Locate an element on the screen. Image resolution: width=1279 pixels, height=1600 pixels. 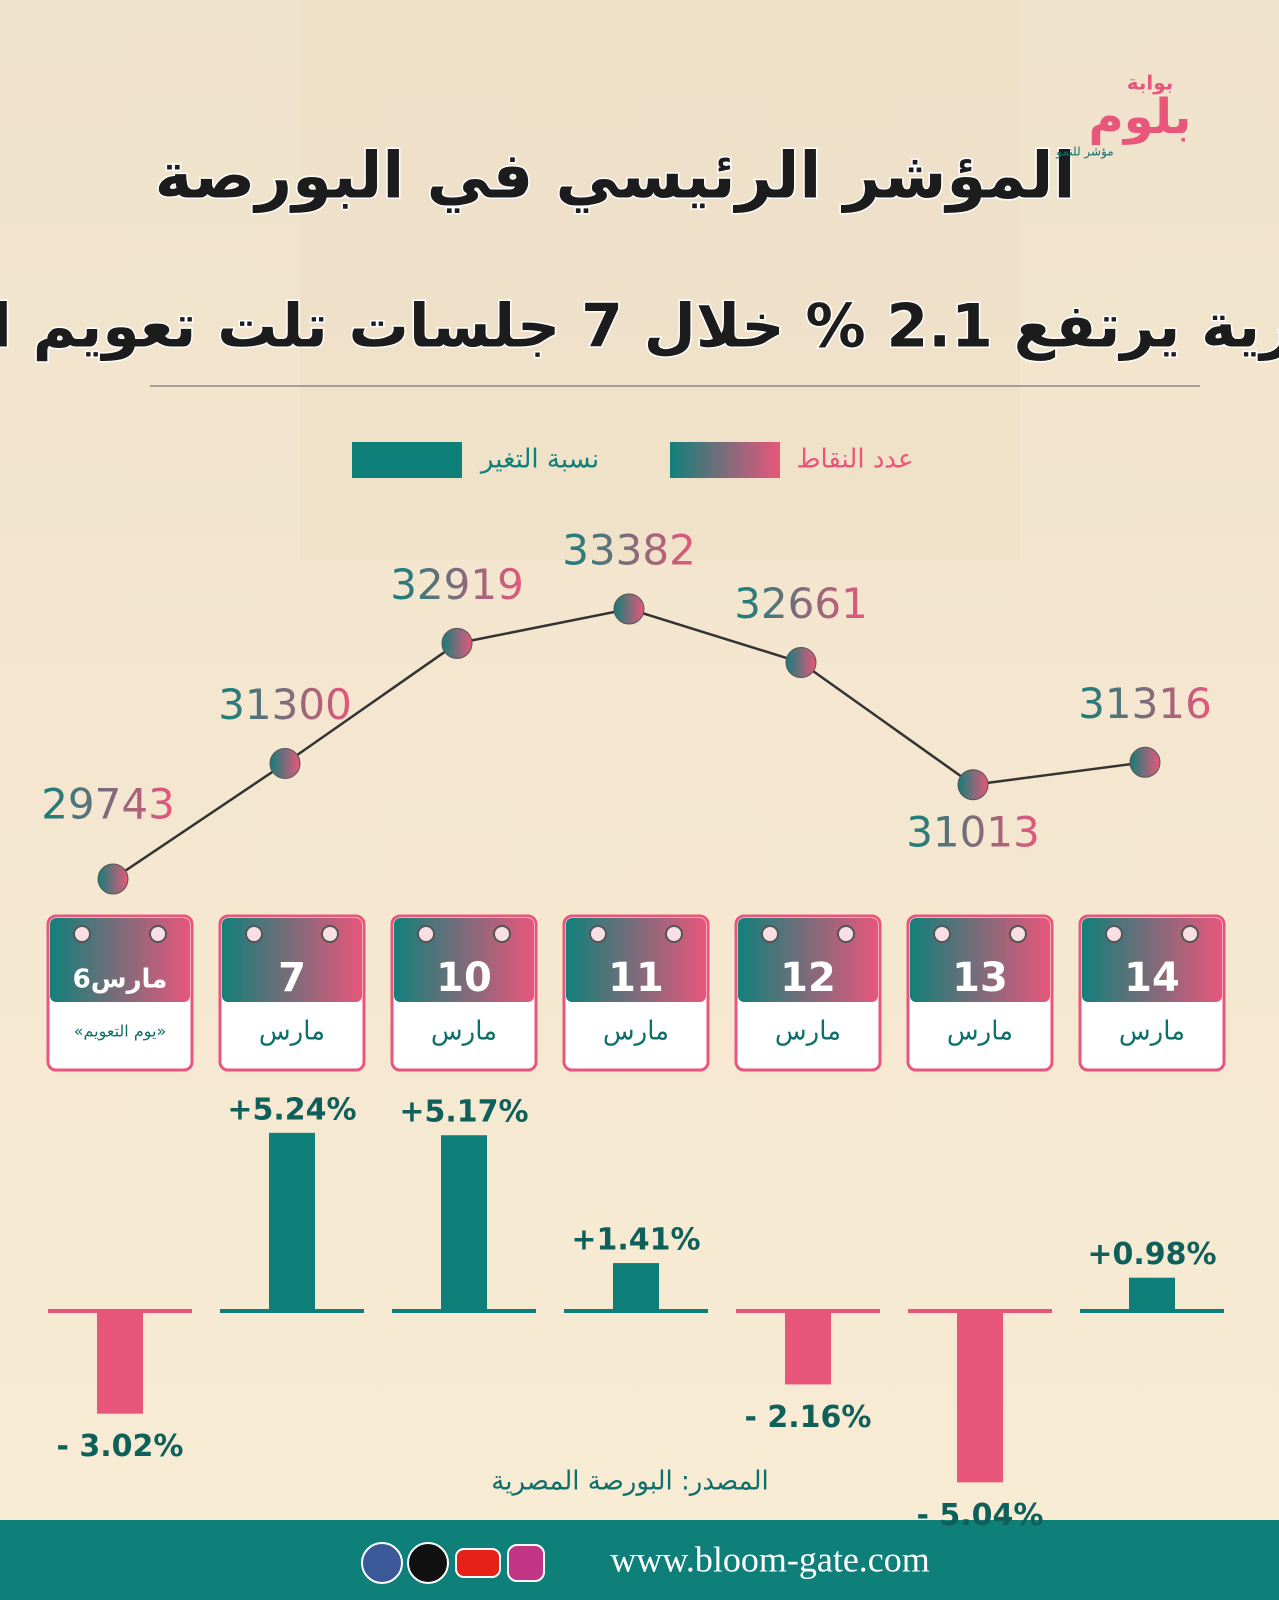
category-label: 13 is located at coordinates (980, 978).